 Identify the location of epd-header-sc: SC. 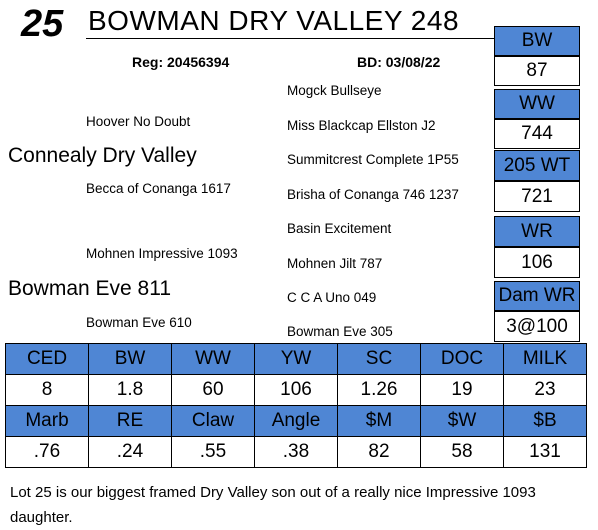
(379, 359).